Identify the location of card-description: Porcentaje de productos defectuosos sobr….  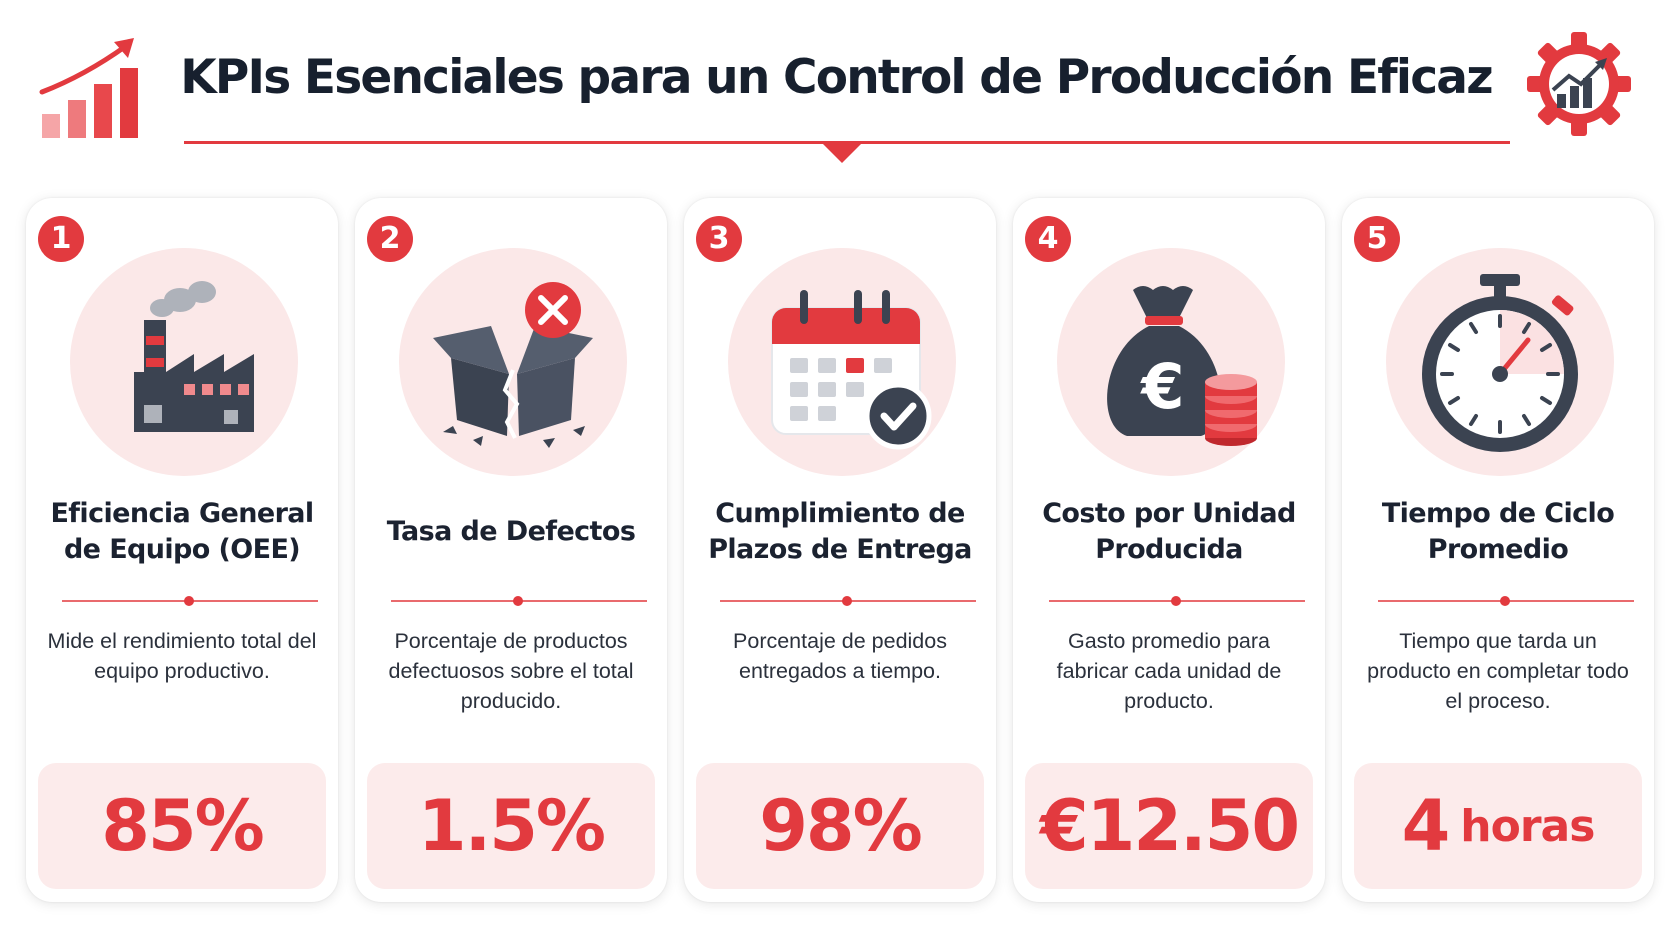
(511, 671).